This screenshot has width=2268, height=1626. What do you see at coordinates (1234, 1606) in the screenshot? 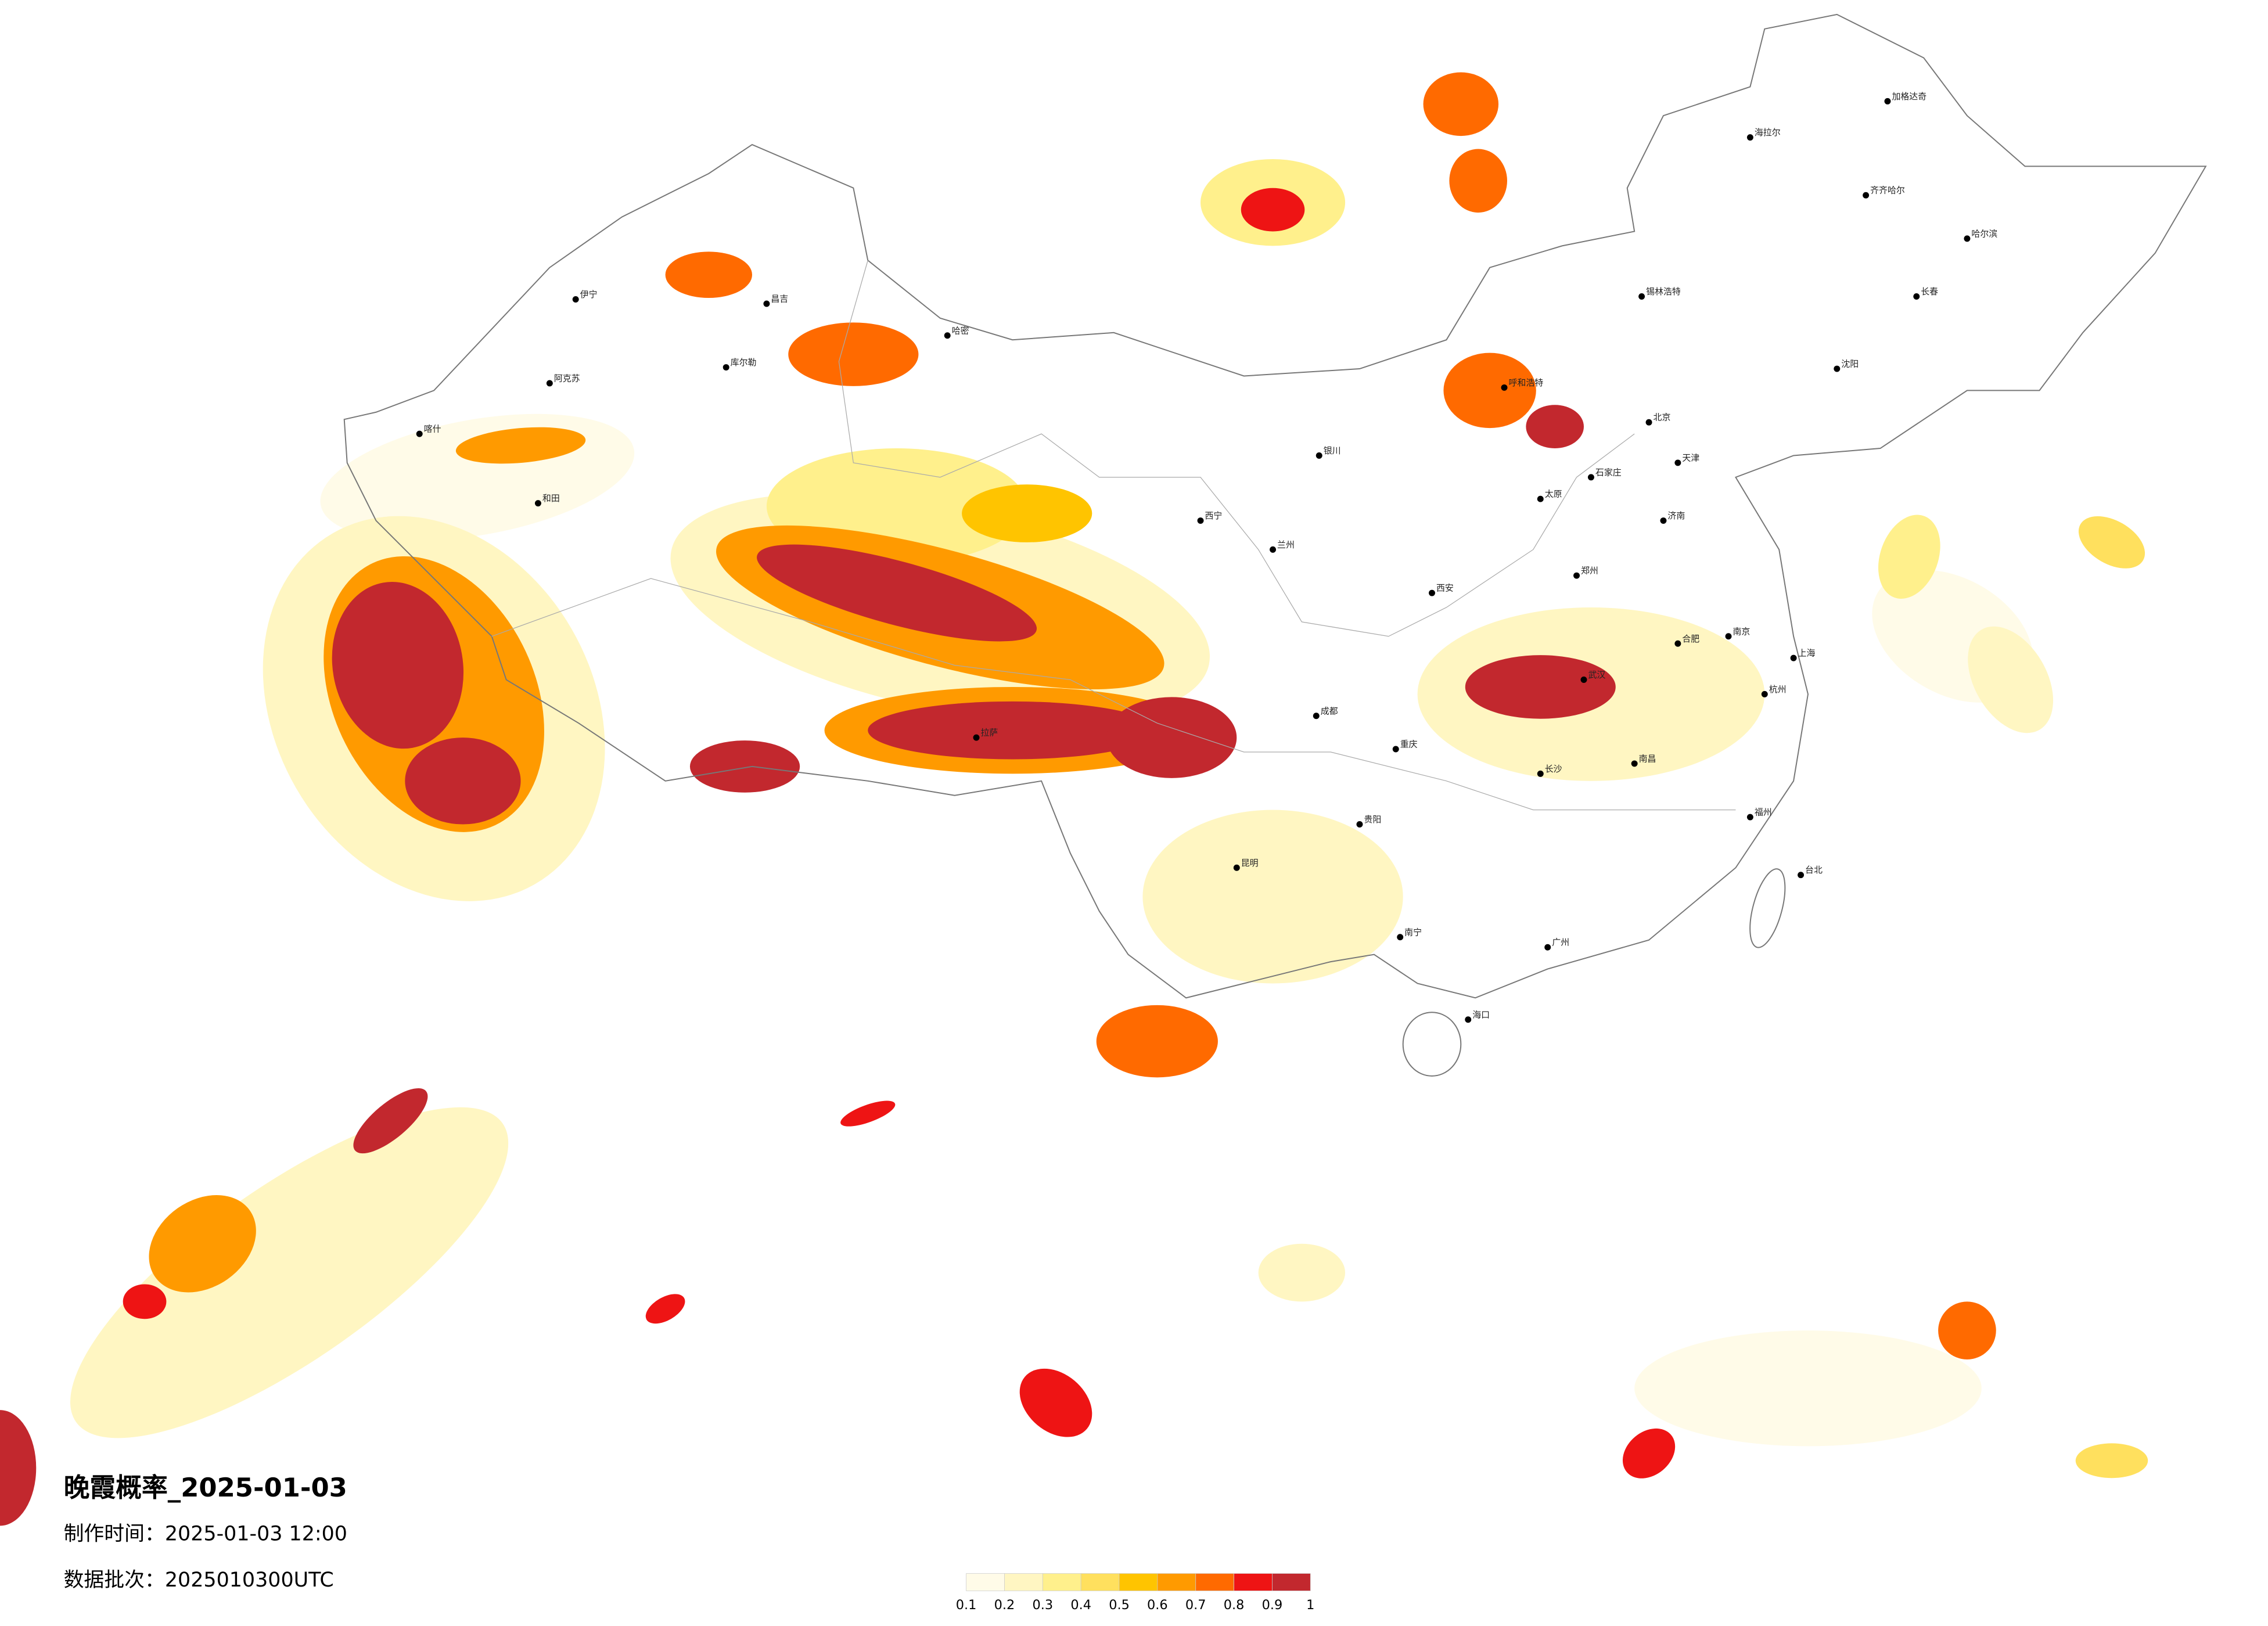
I see `colorbar-tick-label: 0.8` at bounding box center [1234, 1606].